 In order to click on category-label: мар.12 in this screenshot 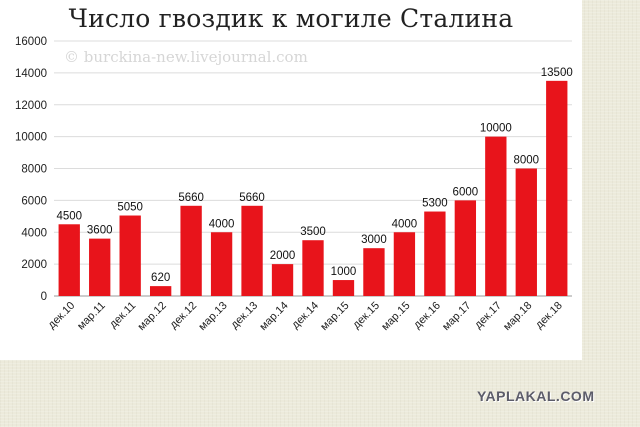, I will do `click(151, 316)`.